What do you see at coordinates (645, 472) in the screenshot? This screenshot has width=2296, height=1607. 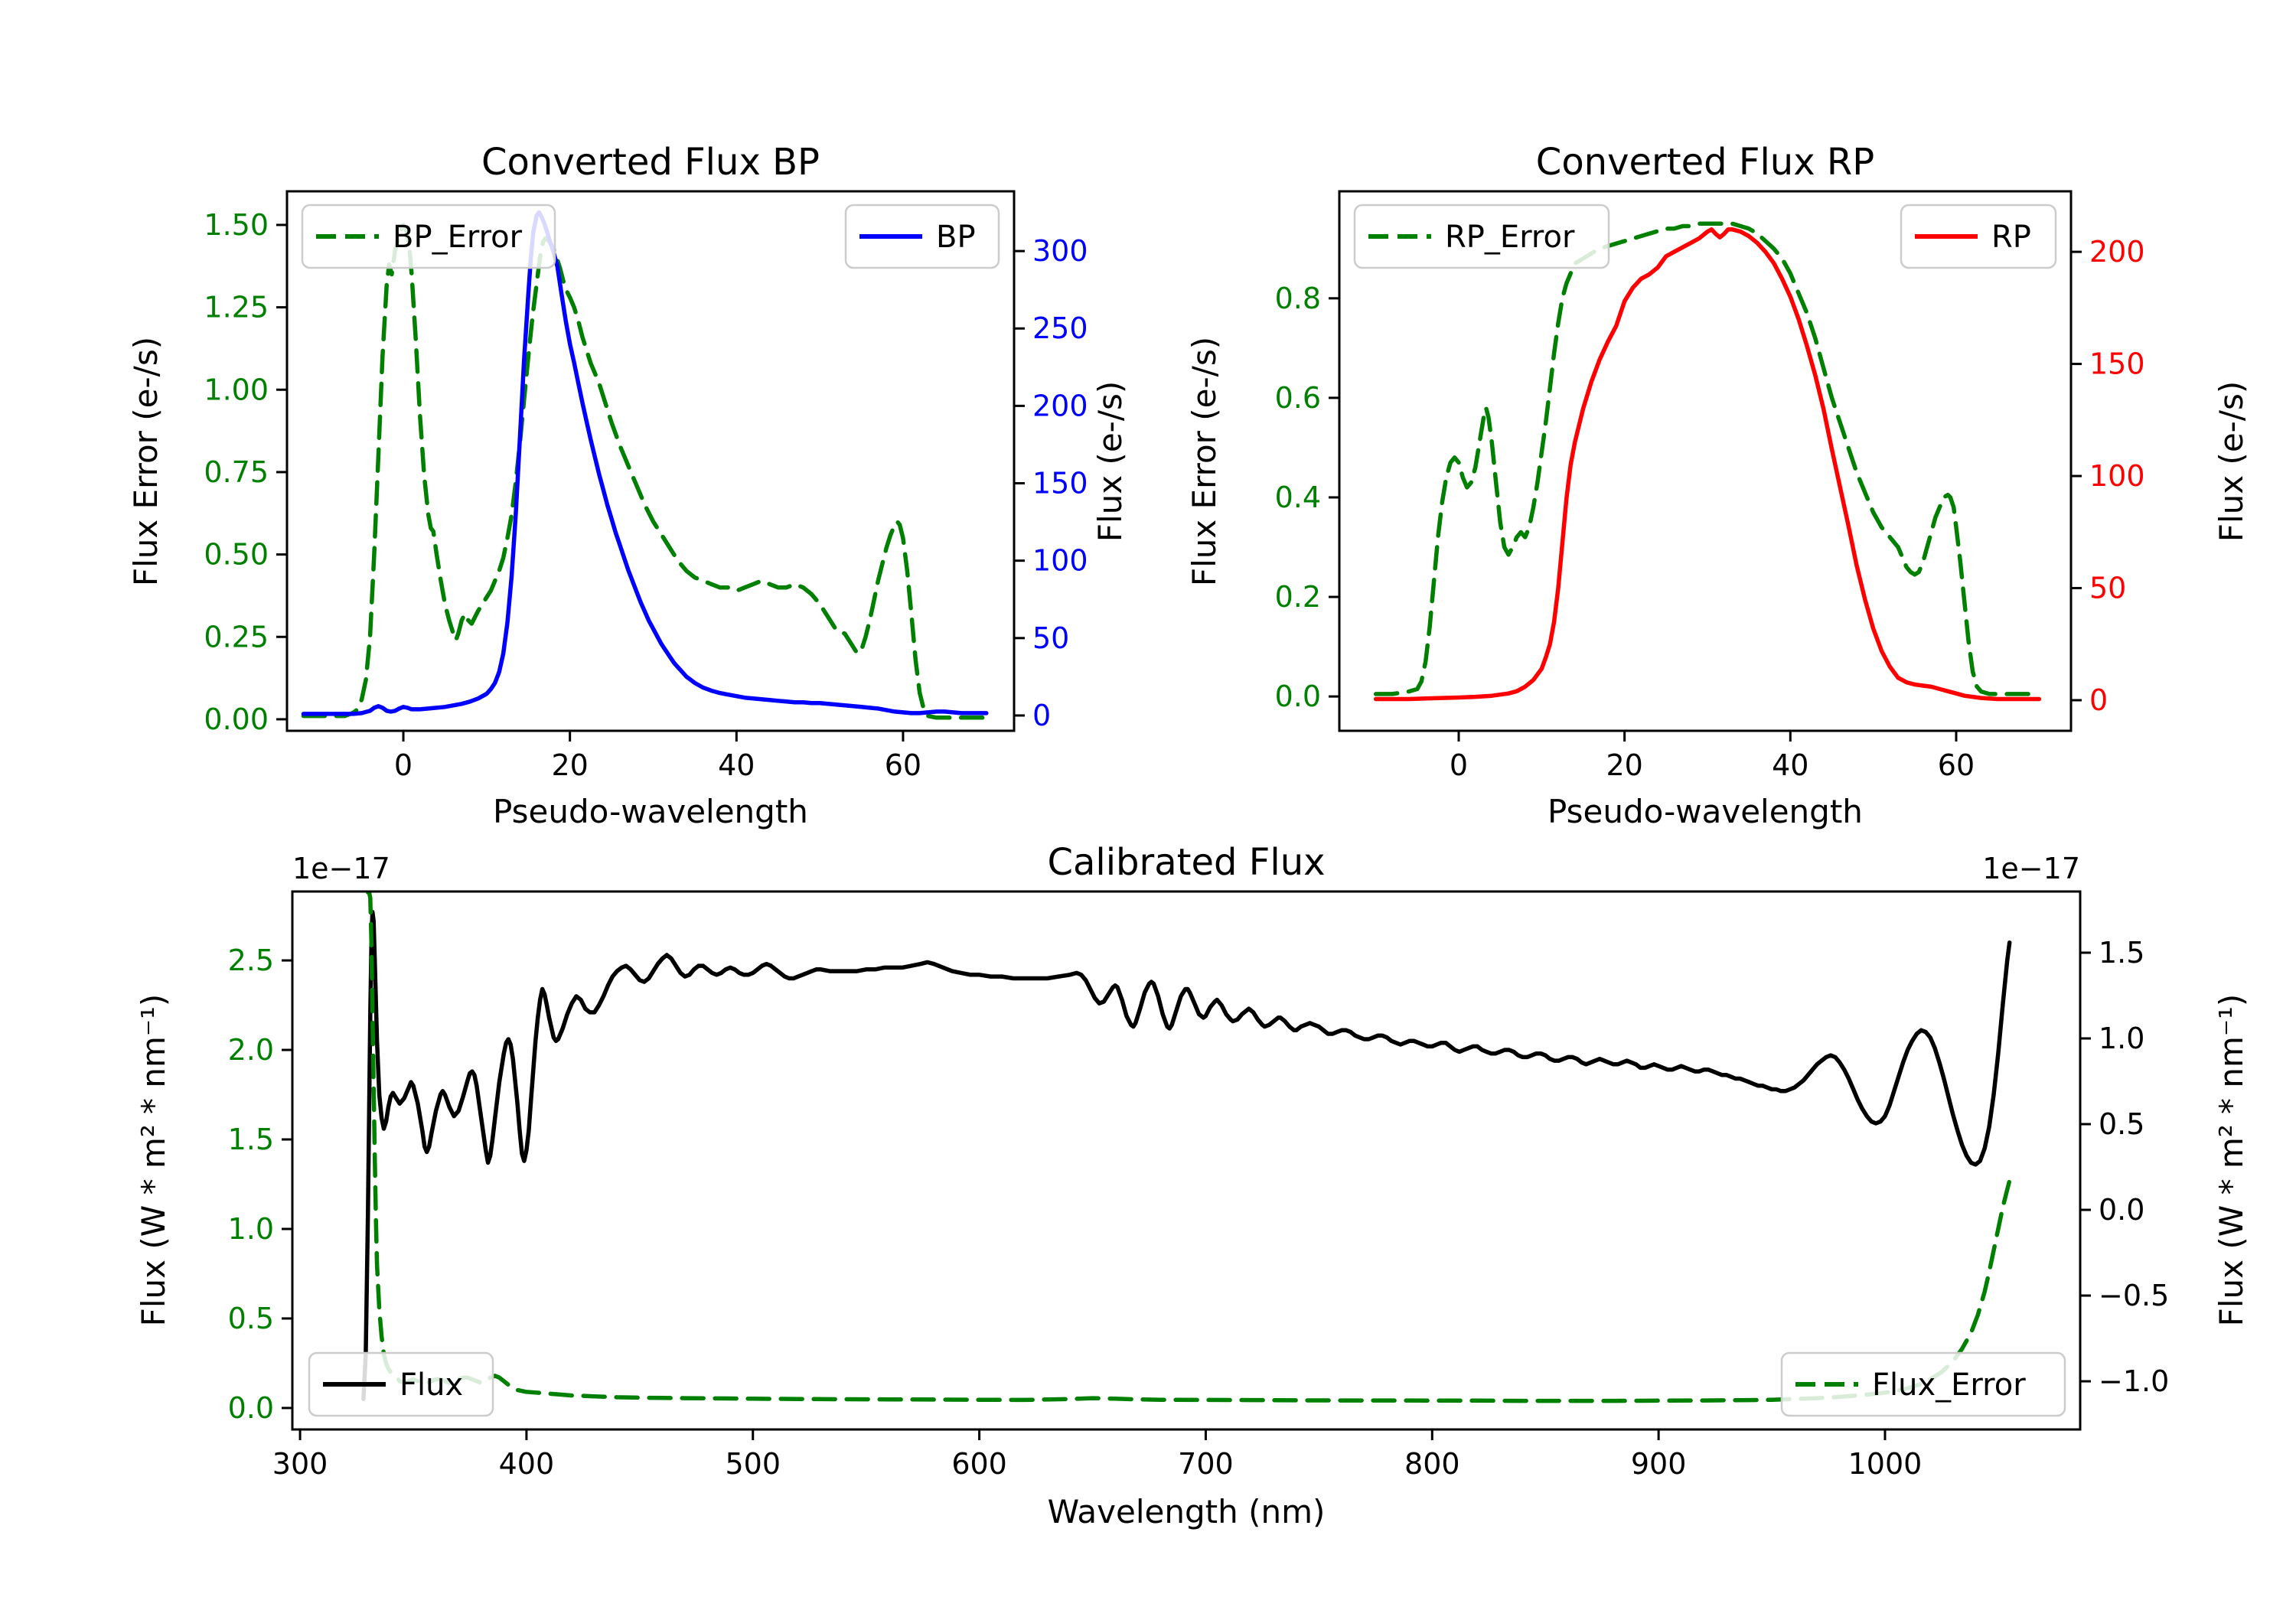 I see `series-line-BP_Error` at bounding box center [645, 472].